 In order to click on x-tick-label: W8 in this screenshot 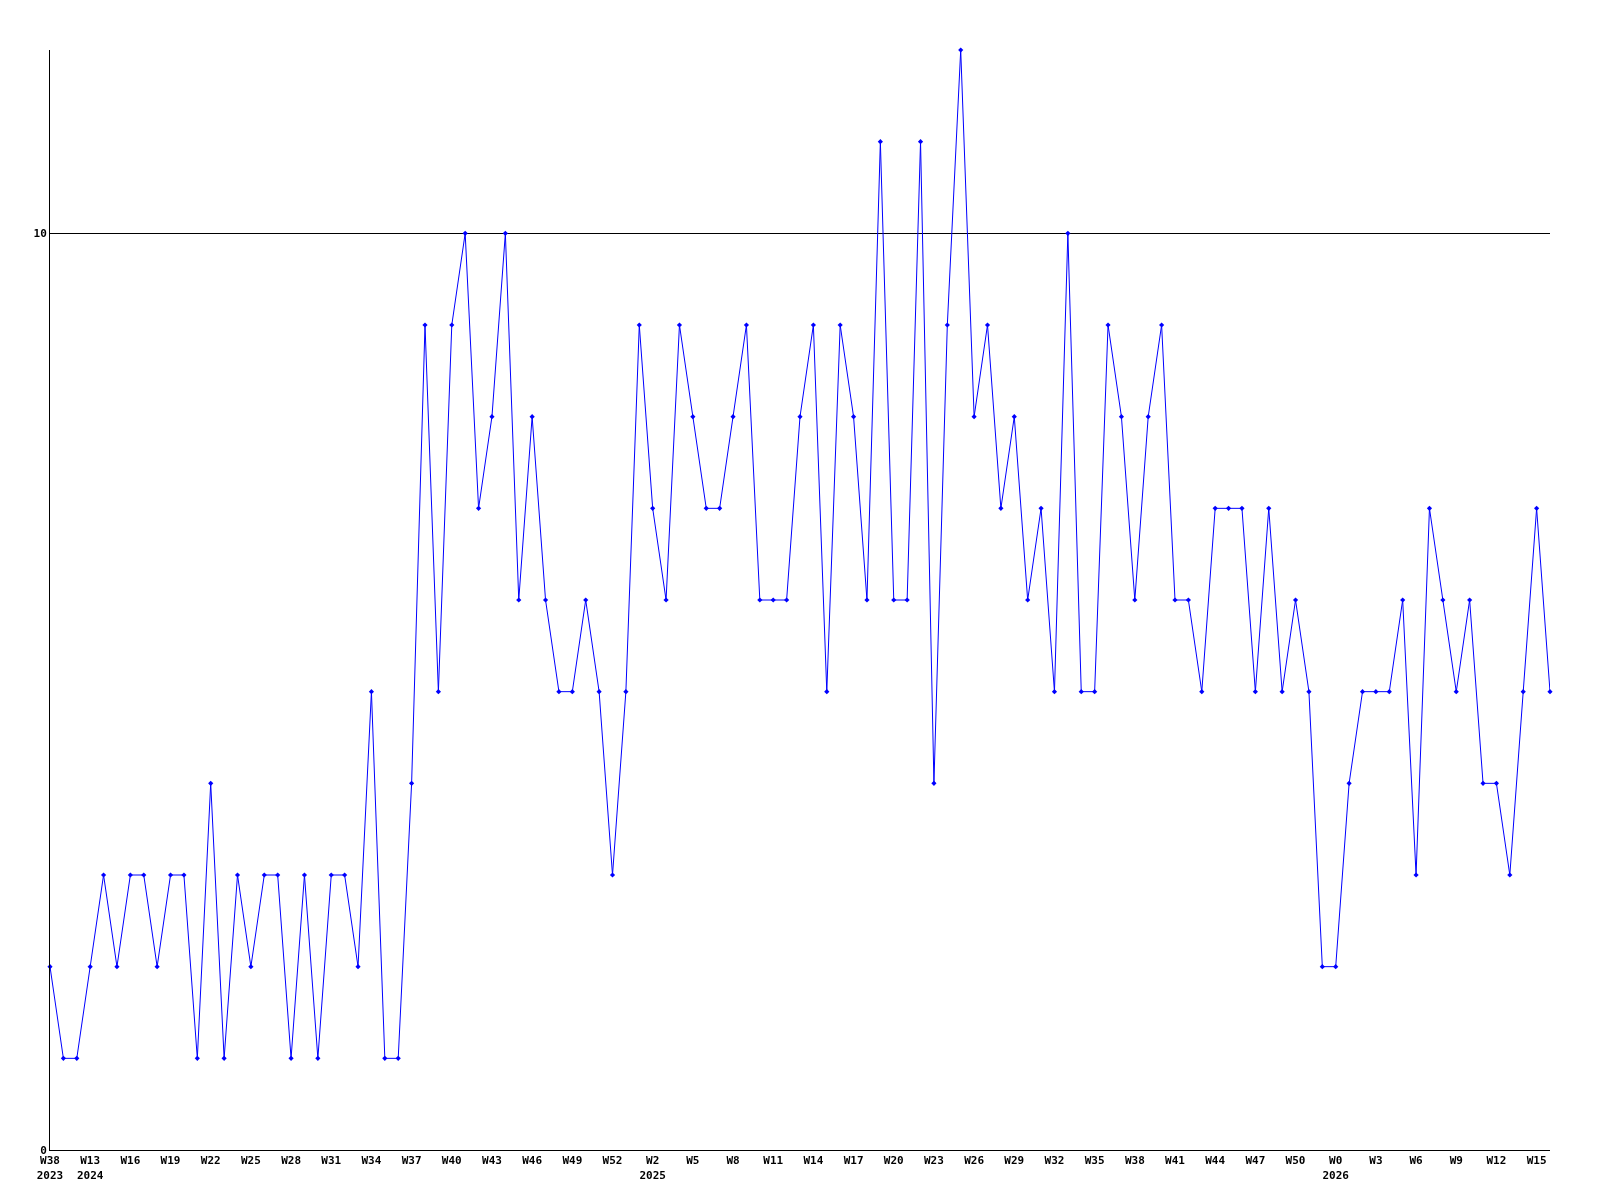, I will do `click(733, 1161)`.